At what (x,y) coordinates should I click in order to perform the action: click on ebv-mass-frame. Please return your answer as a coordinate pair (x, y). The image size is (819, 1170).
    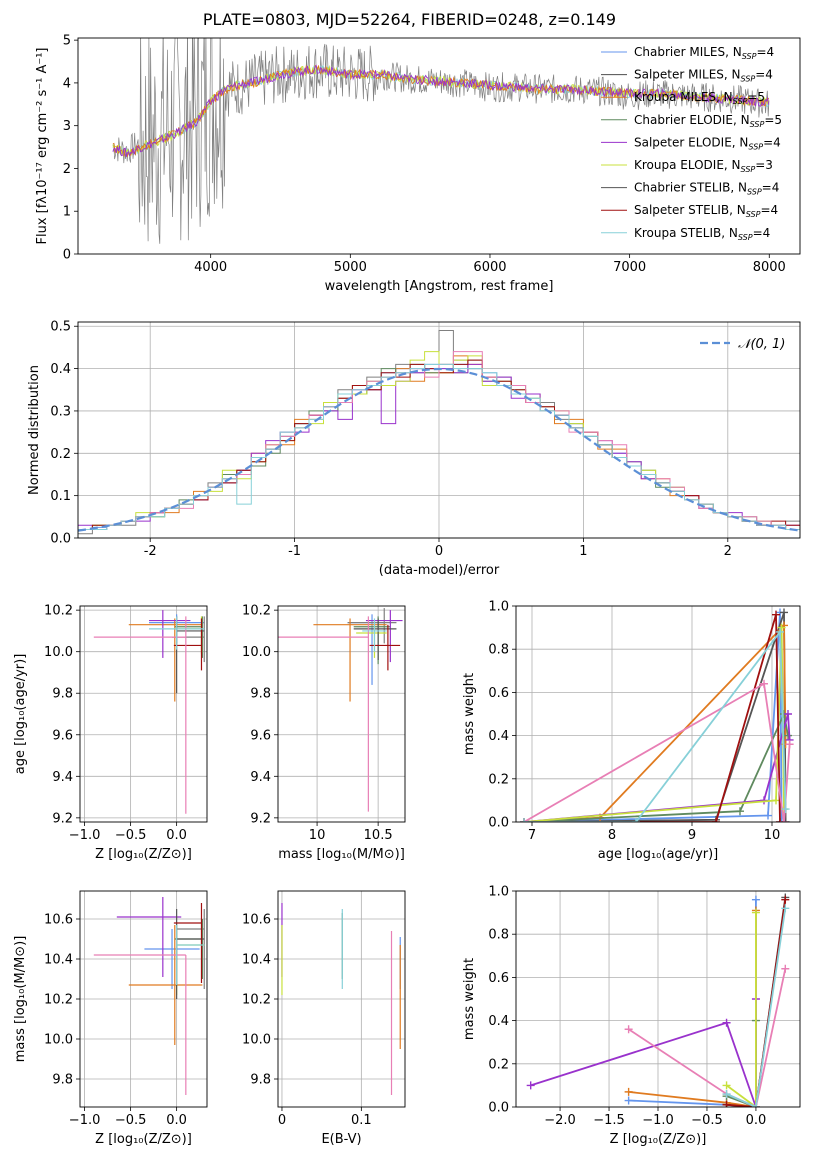
    Looking at the image, I should click on (341, 999).